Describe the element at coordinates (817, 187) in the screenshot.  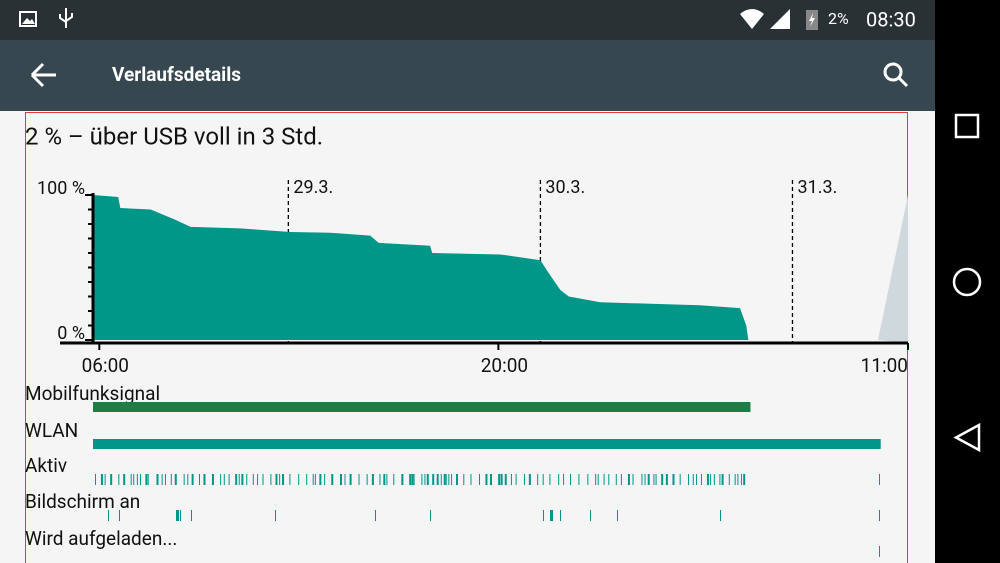
I see `day-label: 31.3.` at that location.